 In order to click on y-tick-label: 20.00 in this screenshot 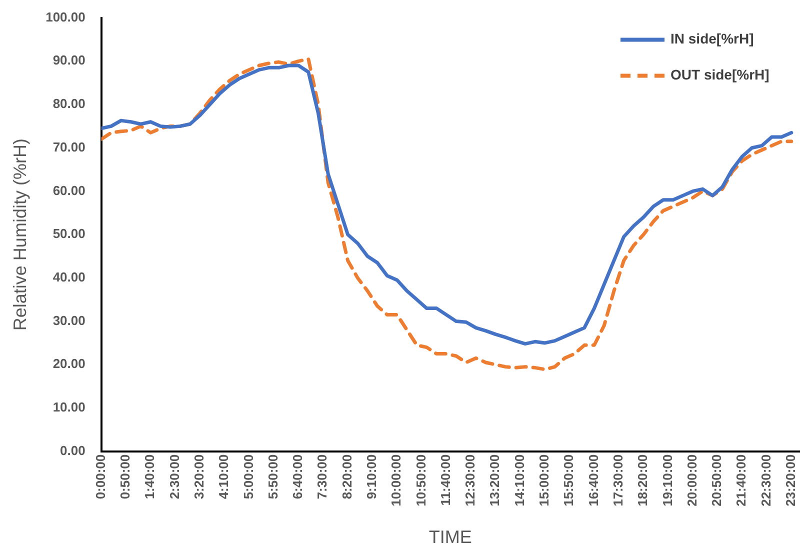, I will do `click(69, 364)`.